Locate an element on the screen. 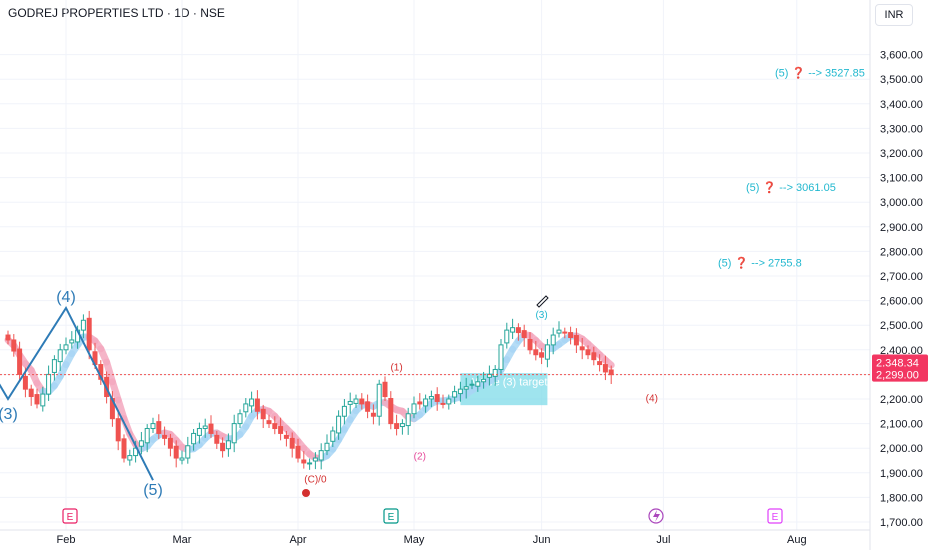  y-tick-label: 2,400.00 is located at coordinates (901, 351).